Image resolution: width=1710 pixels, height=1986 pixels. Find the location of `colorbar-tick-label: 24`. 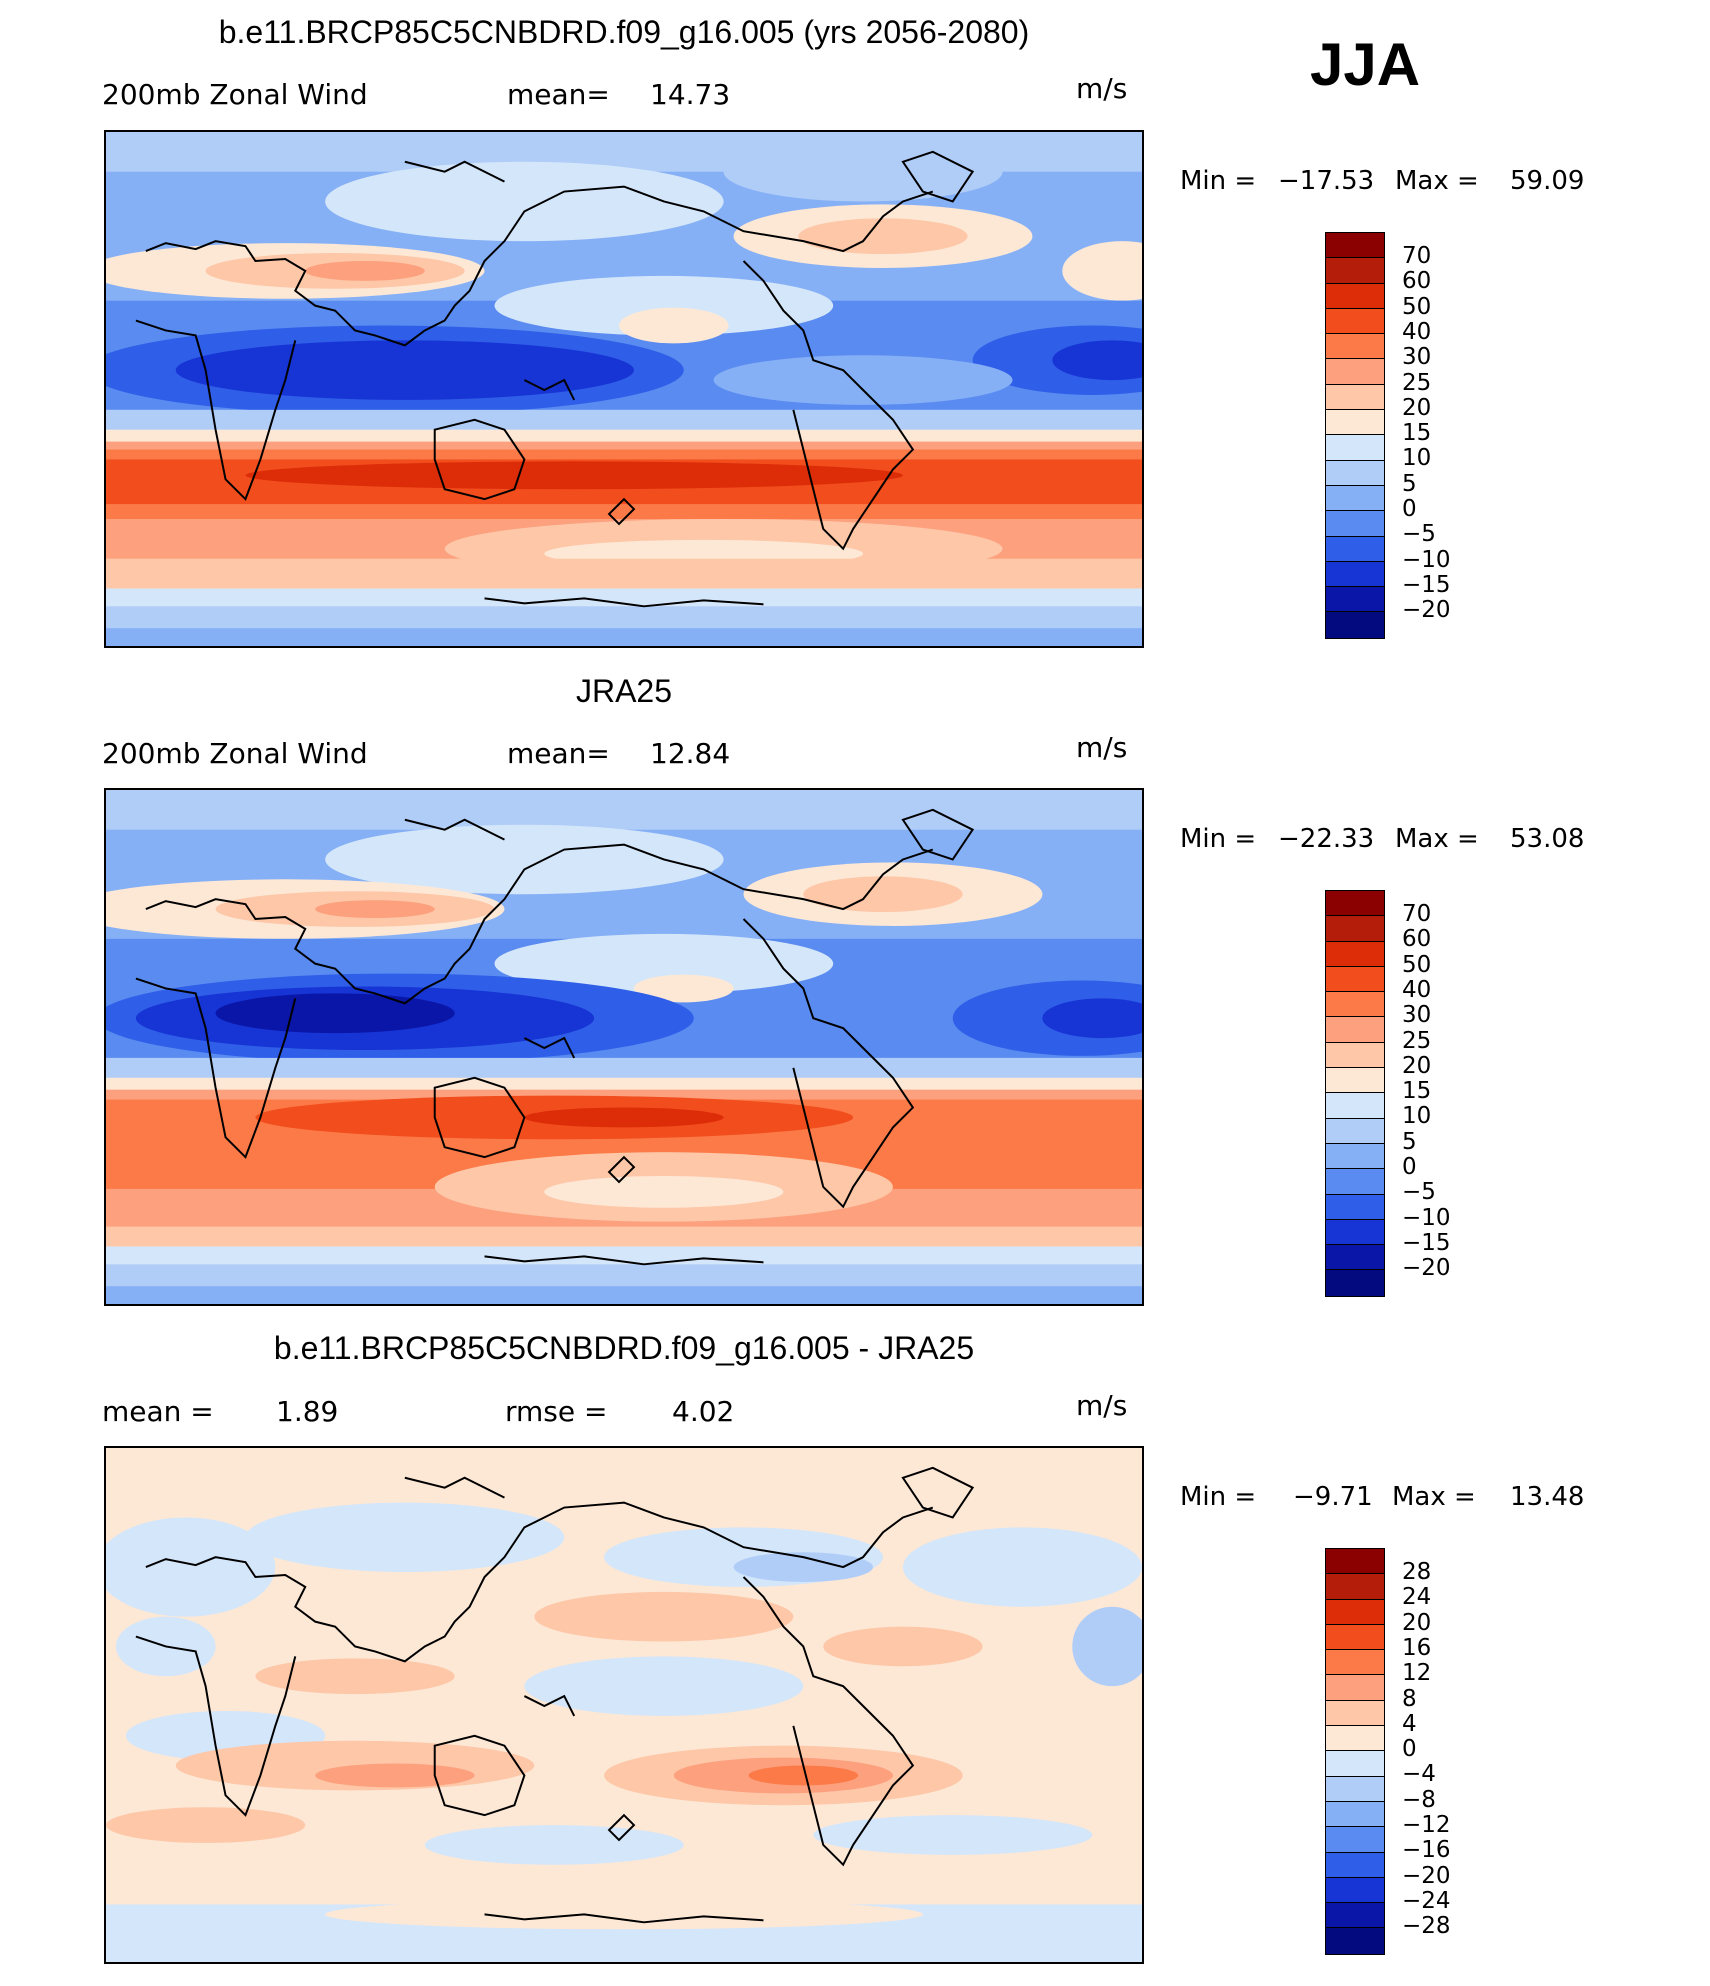

colorbar-tick-label: 24 is located at coordinates (1417, 1597).